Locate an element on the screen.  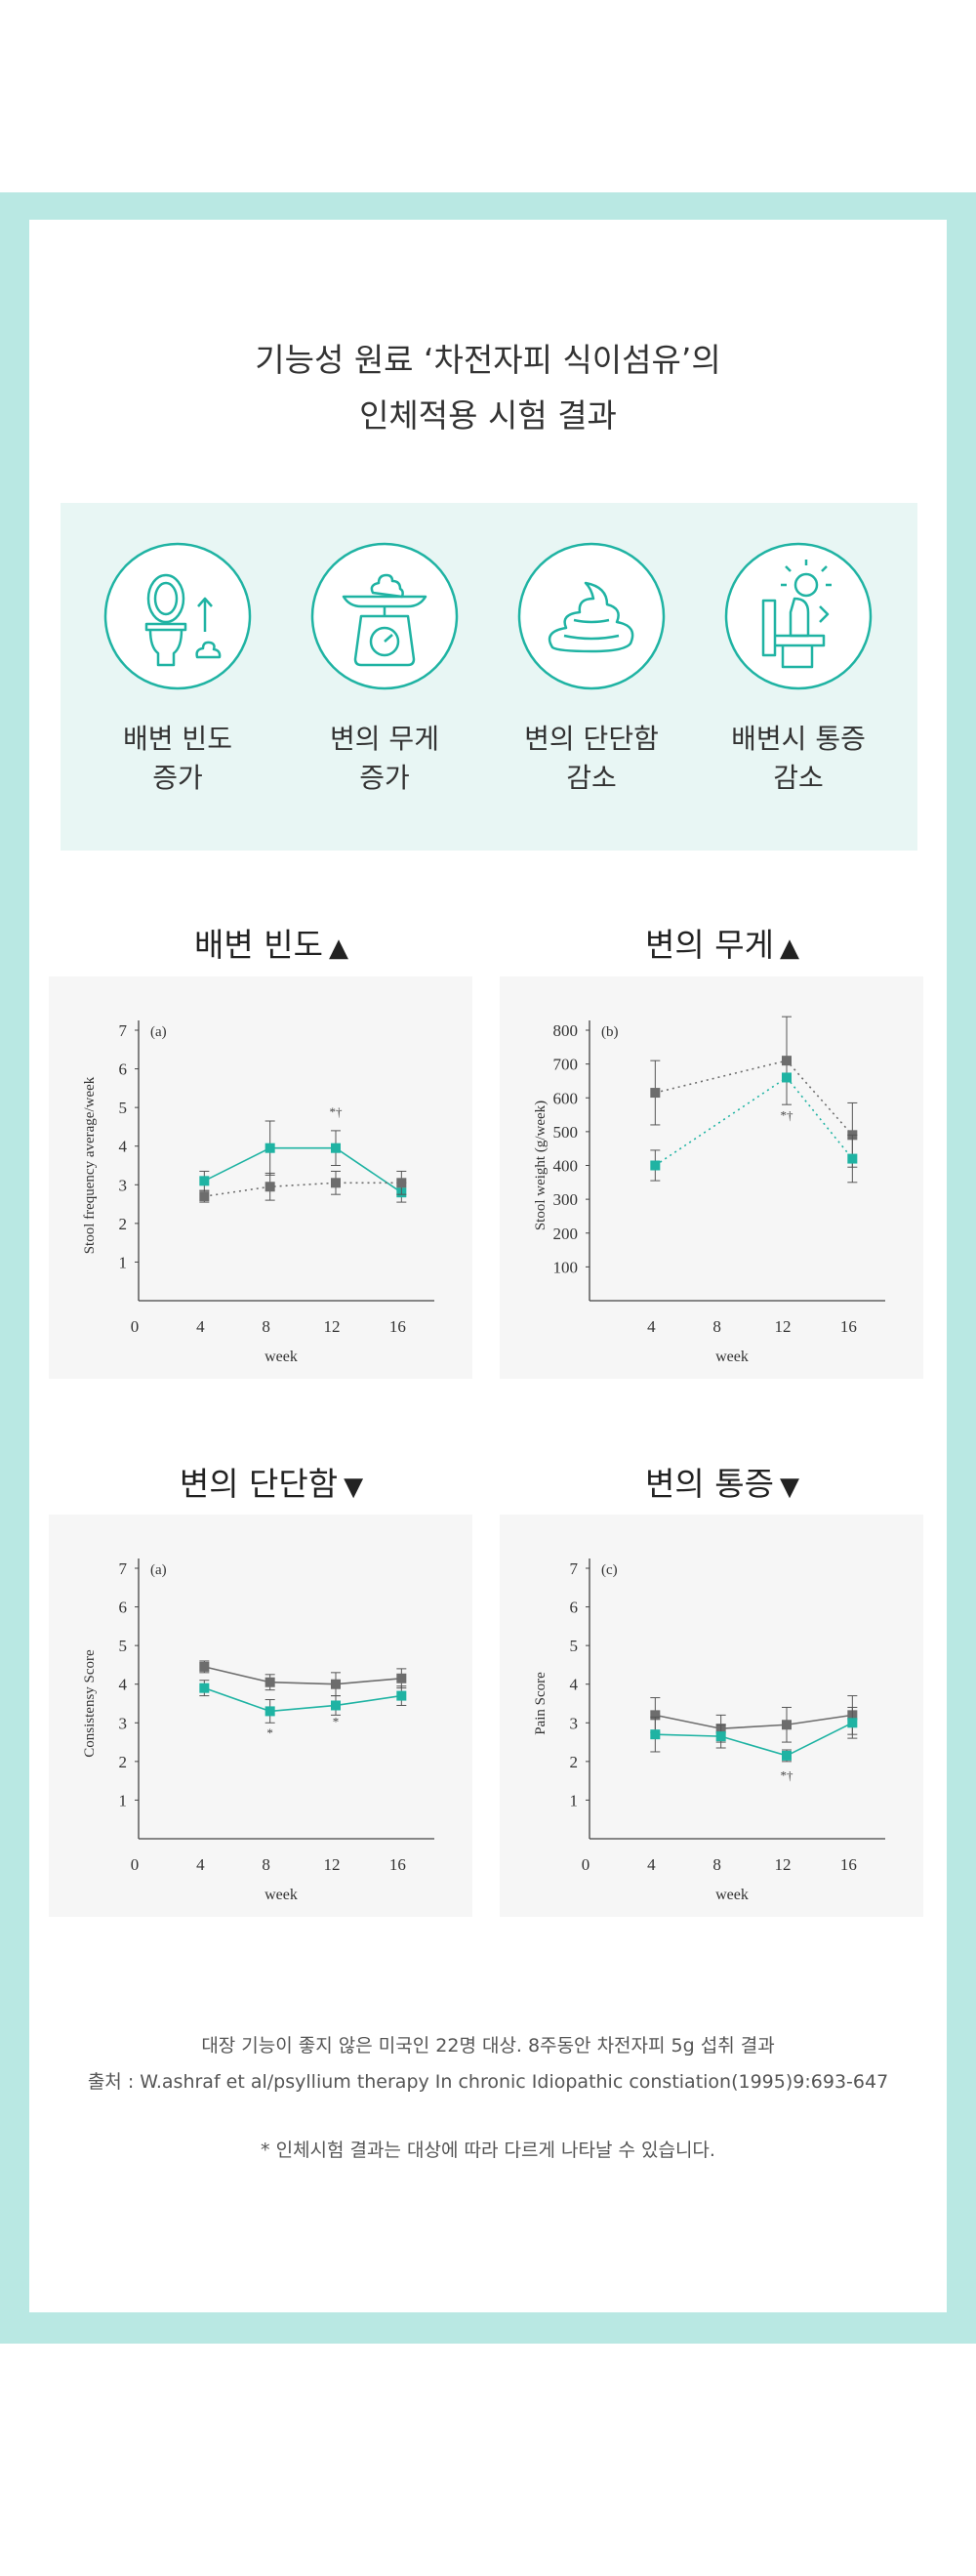
effect-label: 배변시 통증 감소 is located at coordinates (798, 758).